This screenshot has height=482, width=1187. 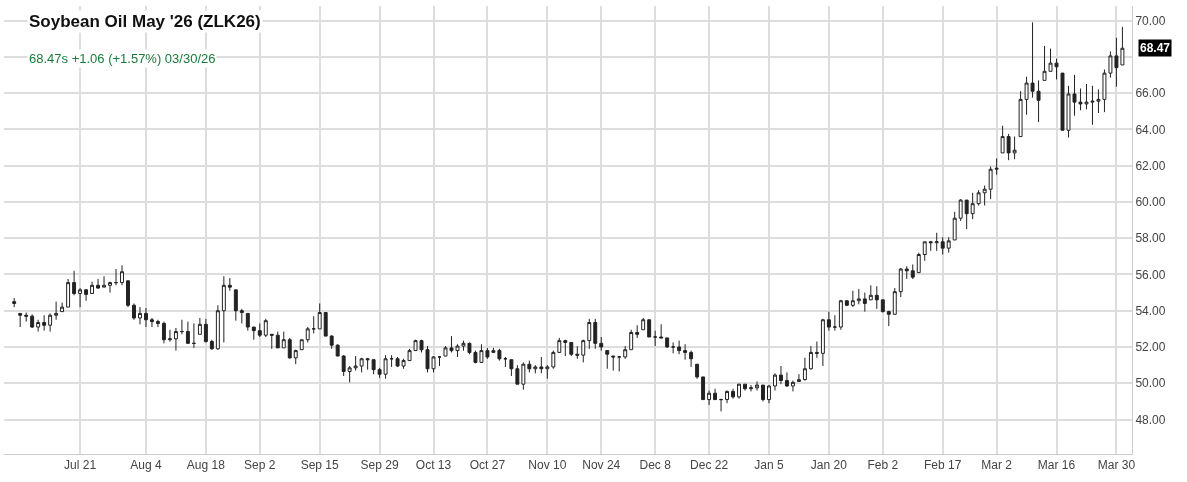 What do you see at coordinates (1150, 202) in the screenshot?
I see `y-tick-label: 60.00` at bounding box center [1150, 202].